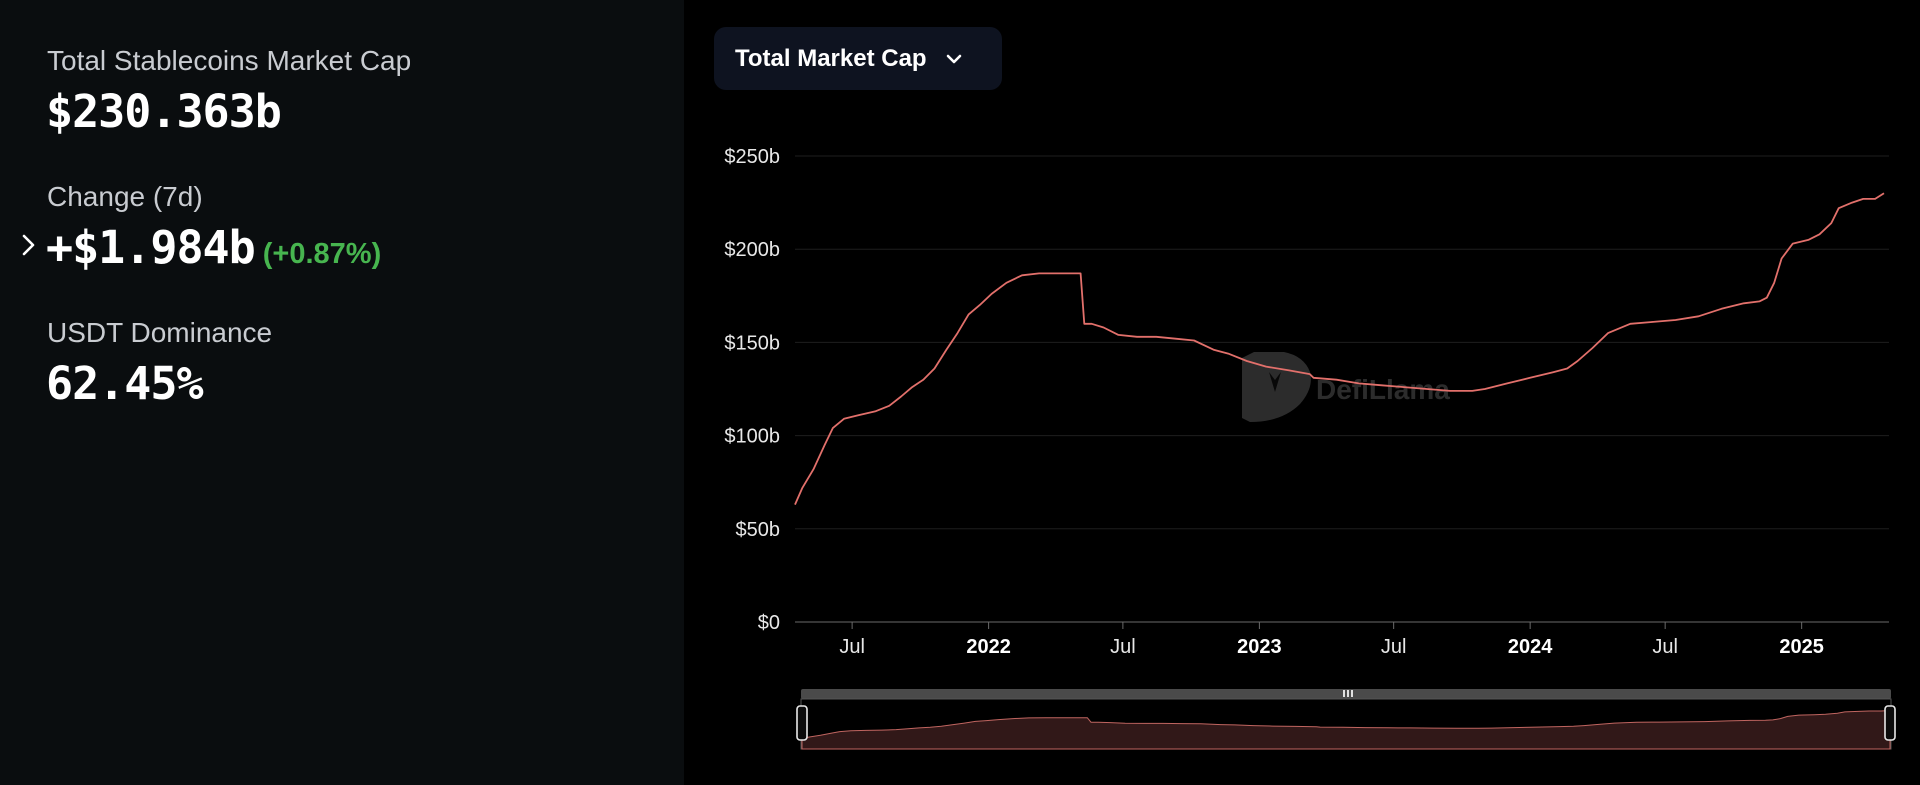 This screenshot has height=785, width=1920. What do you see at coordinates (229, 60) in the screenshot?
I see `total-market-cap-label: Total Stablecoins Market Cap` at bounding box center [229, 60].